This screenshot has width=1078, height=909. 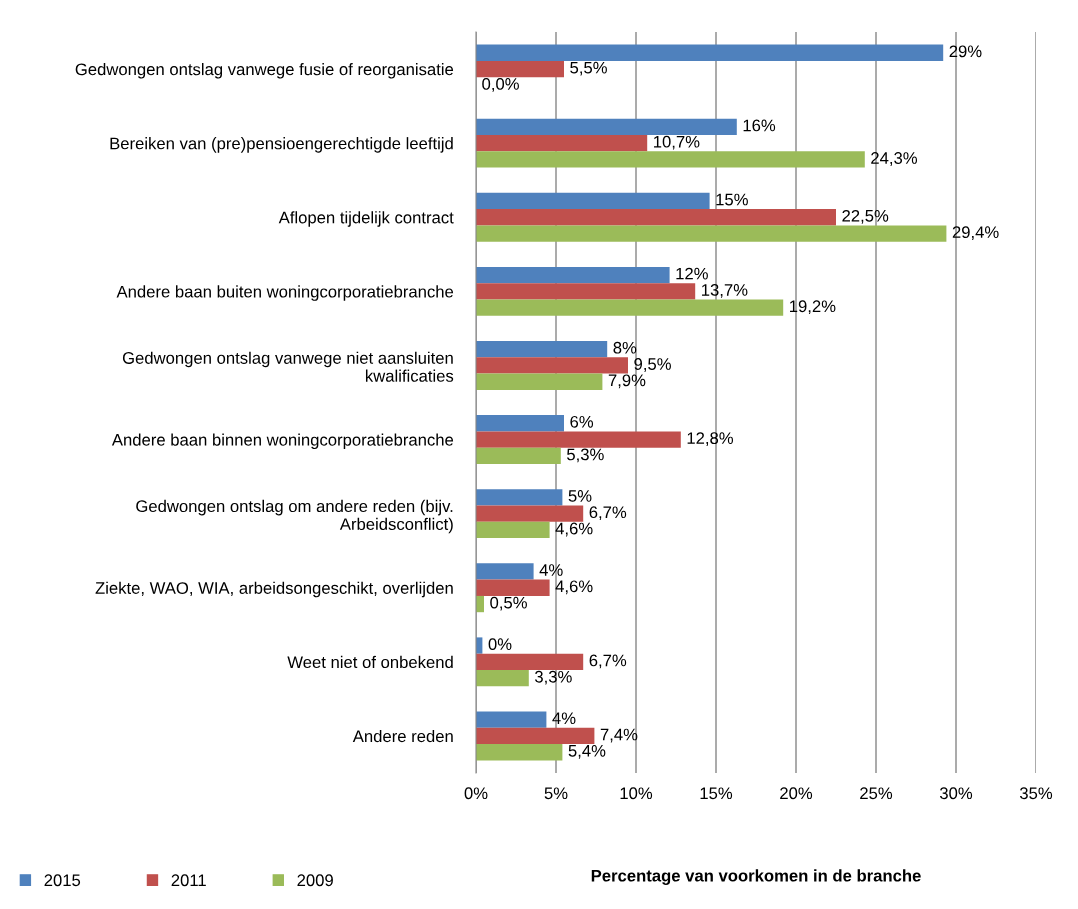 What do you see at coordinates (876, 793) in the screenshot?
I see `x-tick-label: 25%` at bounding box center [876, 793].